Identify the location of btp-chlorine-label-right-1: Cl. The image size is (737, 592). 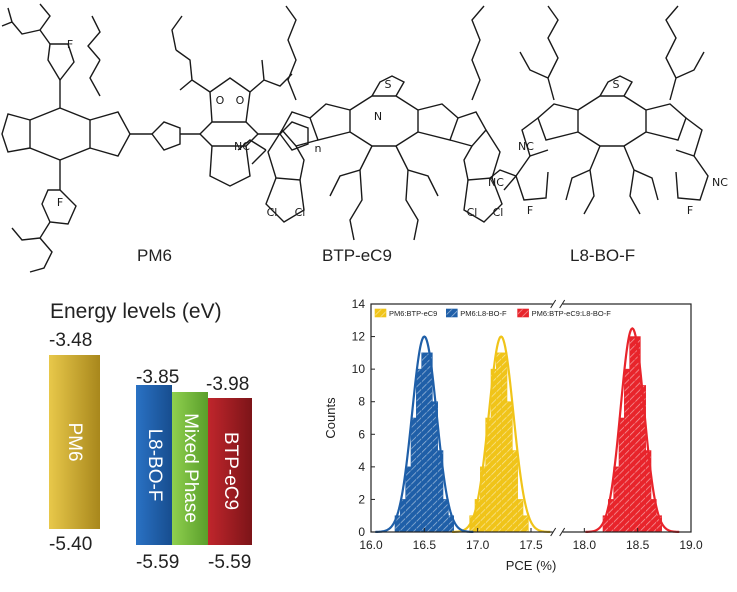
(472, 212).